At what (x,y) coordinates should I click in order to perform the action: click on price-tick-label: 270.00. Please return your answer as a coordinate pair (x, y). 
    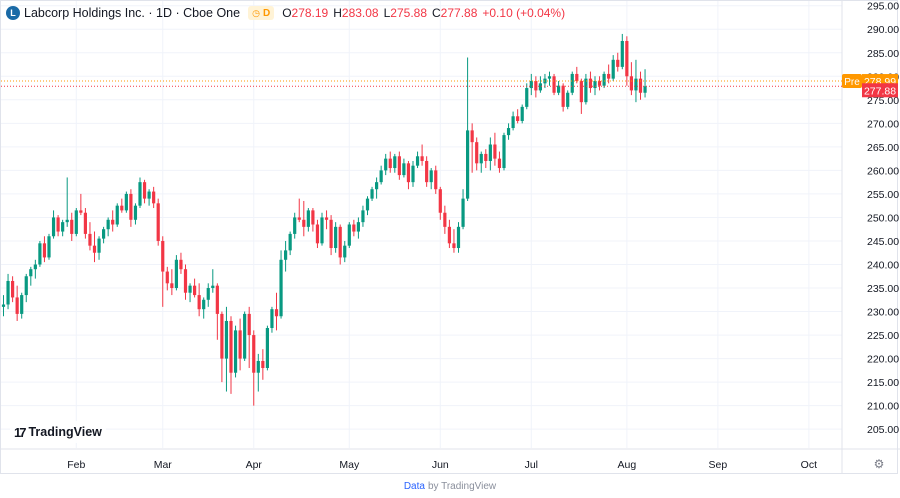
    Looking at the image, I should click on (883, 124).